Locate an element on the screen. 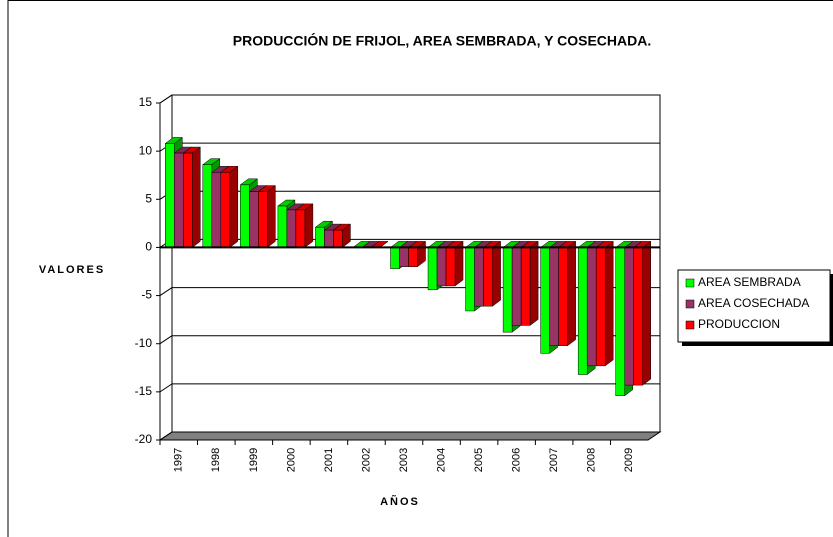 Image resolution: width=833 pixels, height=537 pixels. y-tick-label: 0 is located at coordinates (148, 247).